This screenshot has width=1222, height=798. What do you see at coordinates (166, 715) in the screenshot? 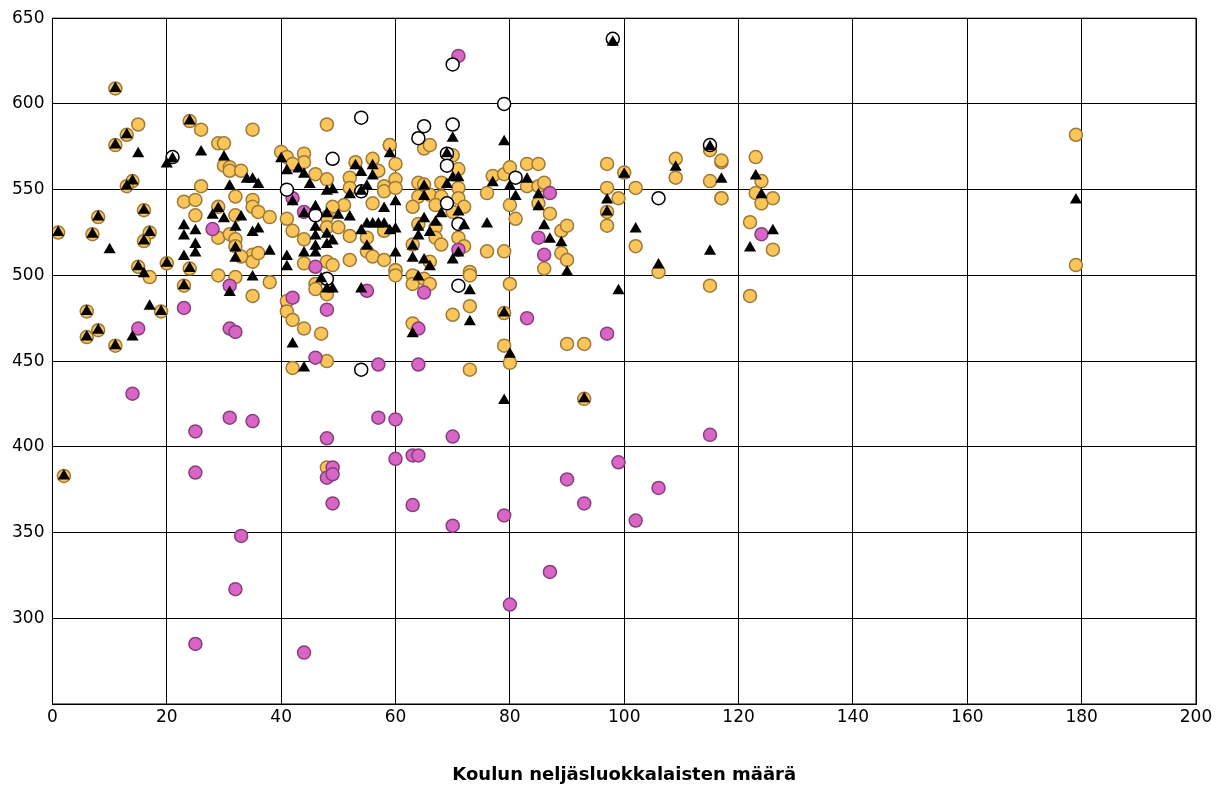
I see `x-tick-label: 20` at bounding box center [166, 715].